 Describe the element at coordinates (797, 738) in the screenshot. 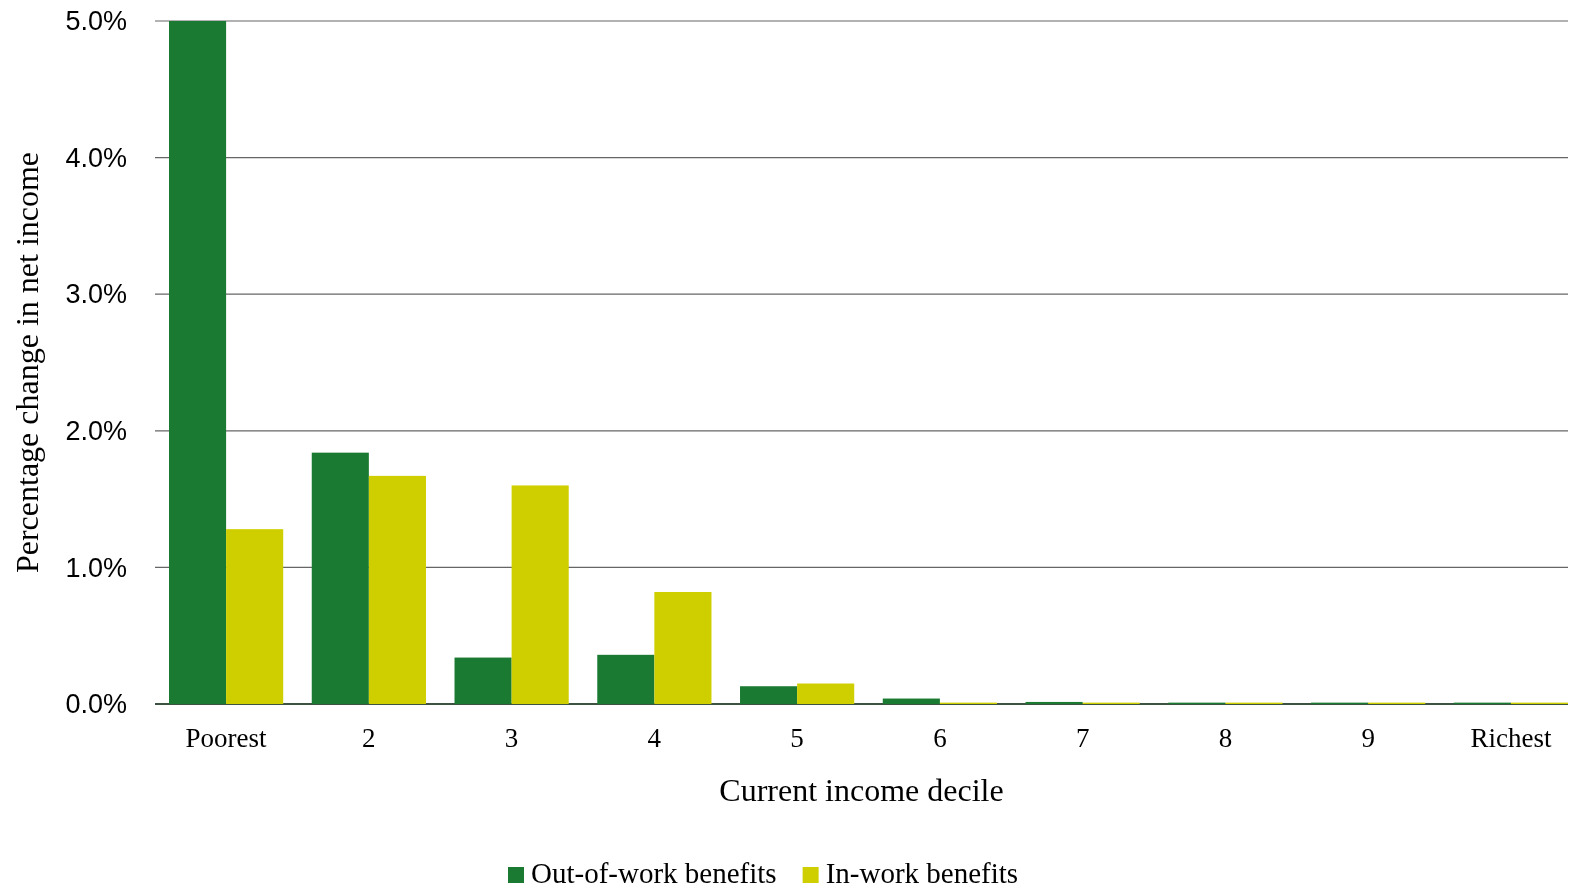

I see `x-tick-label: 5` at that location.